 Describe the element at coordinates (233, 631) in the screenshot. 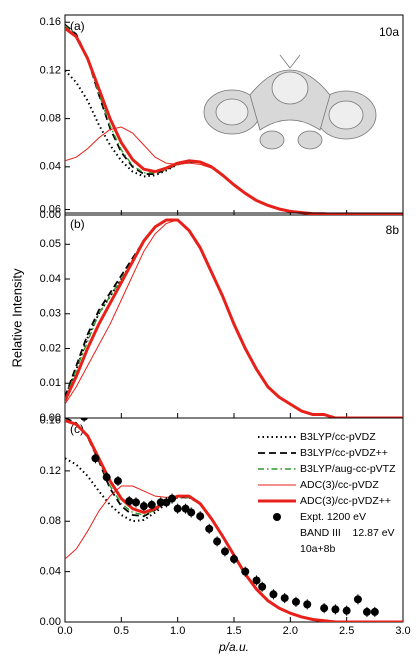

I see `x-tick-label: 1.5` at that location.